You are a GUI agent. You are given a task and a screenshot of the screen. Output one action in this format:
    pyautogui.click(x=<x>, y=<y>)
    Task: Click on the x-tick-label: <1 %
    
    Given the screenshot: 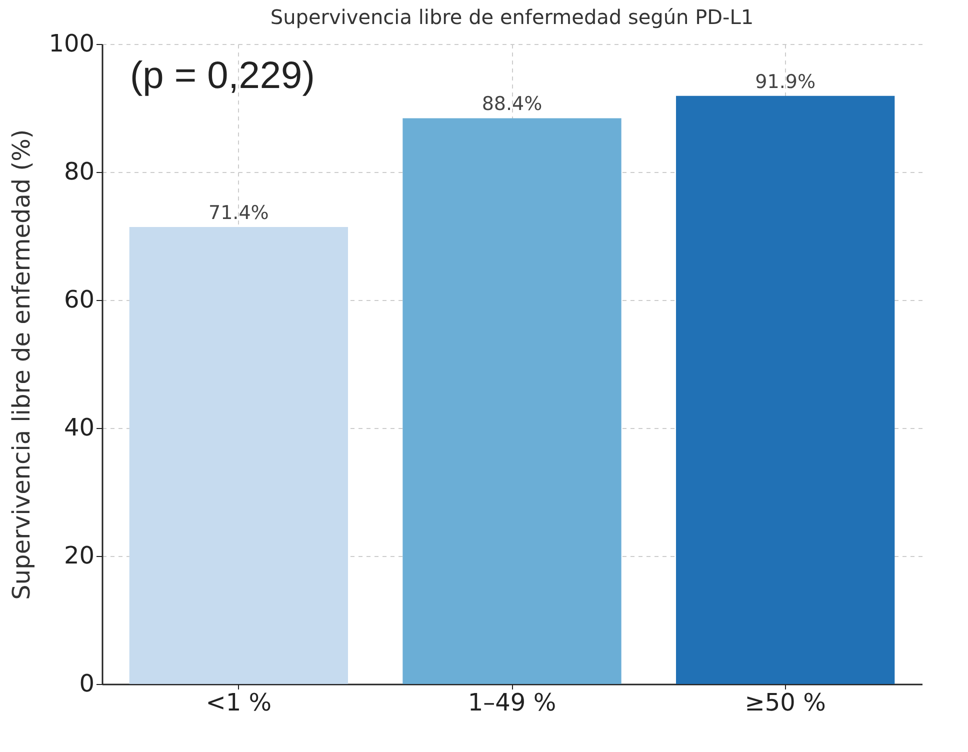 What is the action you would take?
    pyautogui.click(x=239, y=702)
    